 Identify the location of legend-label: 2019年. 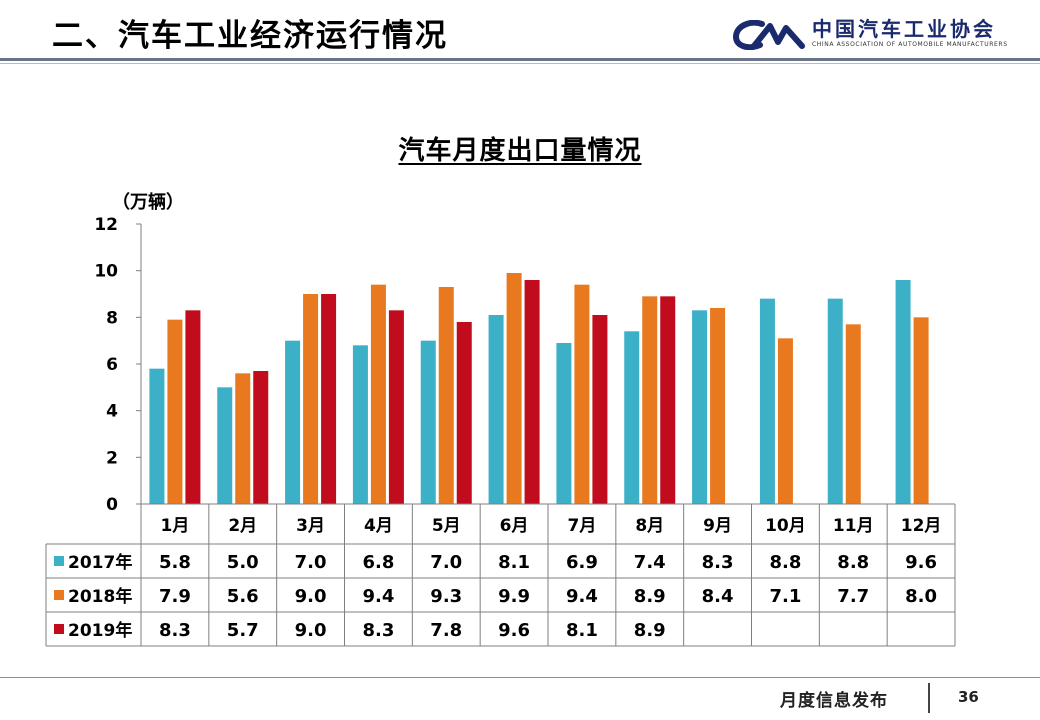
(100, 630).